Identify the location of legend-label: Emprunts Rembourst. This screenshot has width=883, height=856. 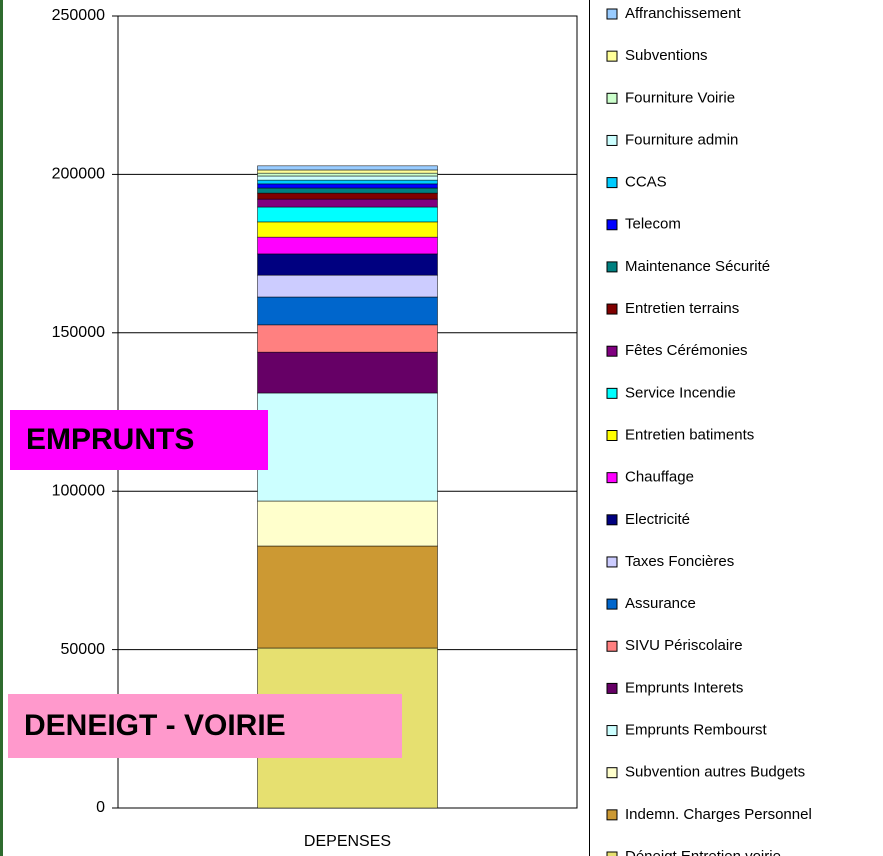
(696, 730).